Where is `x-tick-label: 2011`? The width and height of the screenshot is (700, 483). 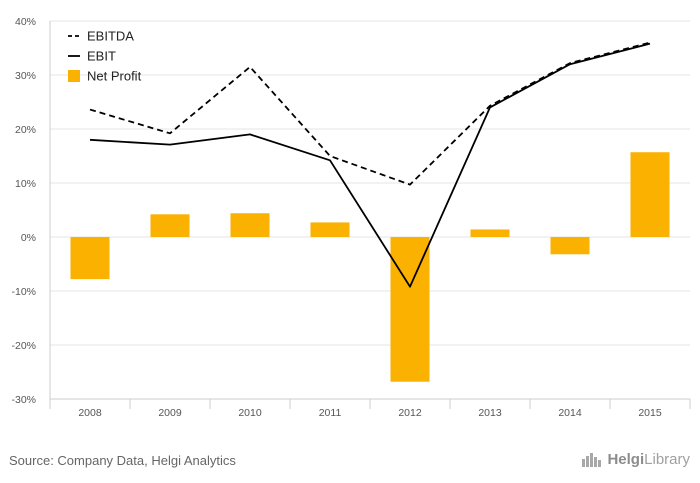
x-tick-label: 2011 is located at coordinates (330, 413).